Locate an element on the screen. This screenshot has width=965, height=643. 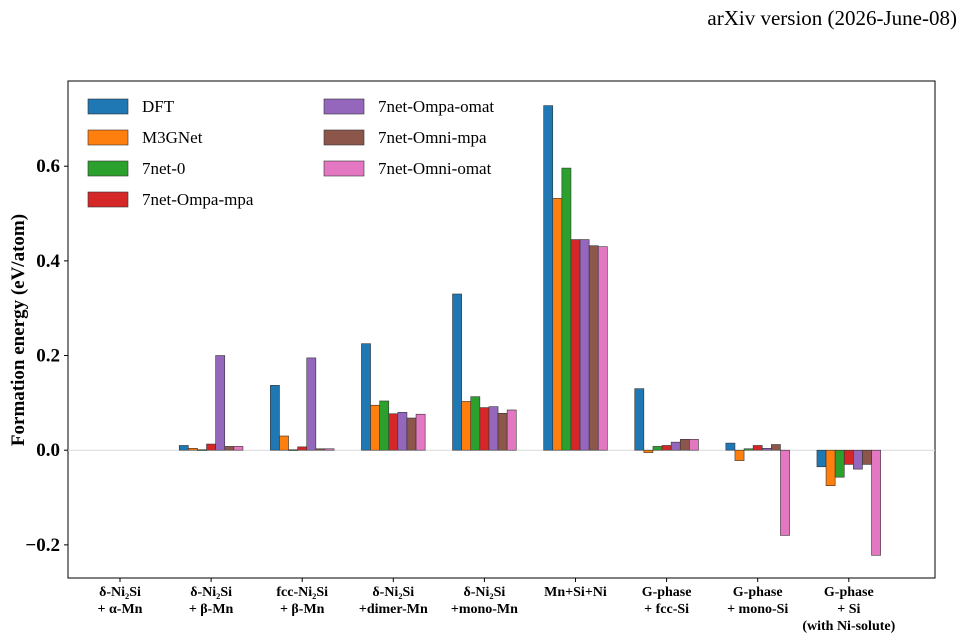
legend-label: M3GNet is located at coordinates (172, 137).